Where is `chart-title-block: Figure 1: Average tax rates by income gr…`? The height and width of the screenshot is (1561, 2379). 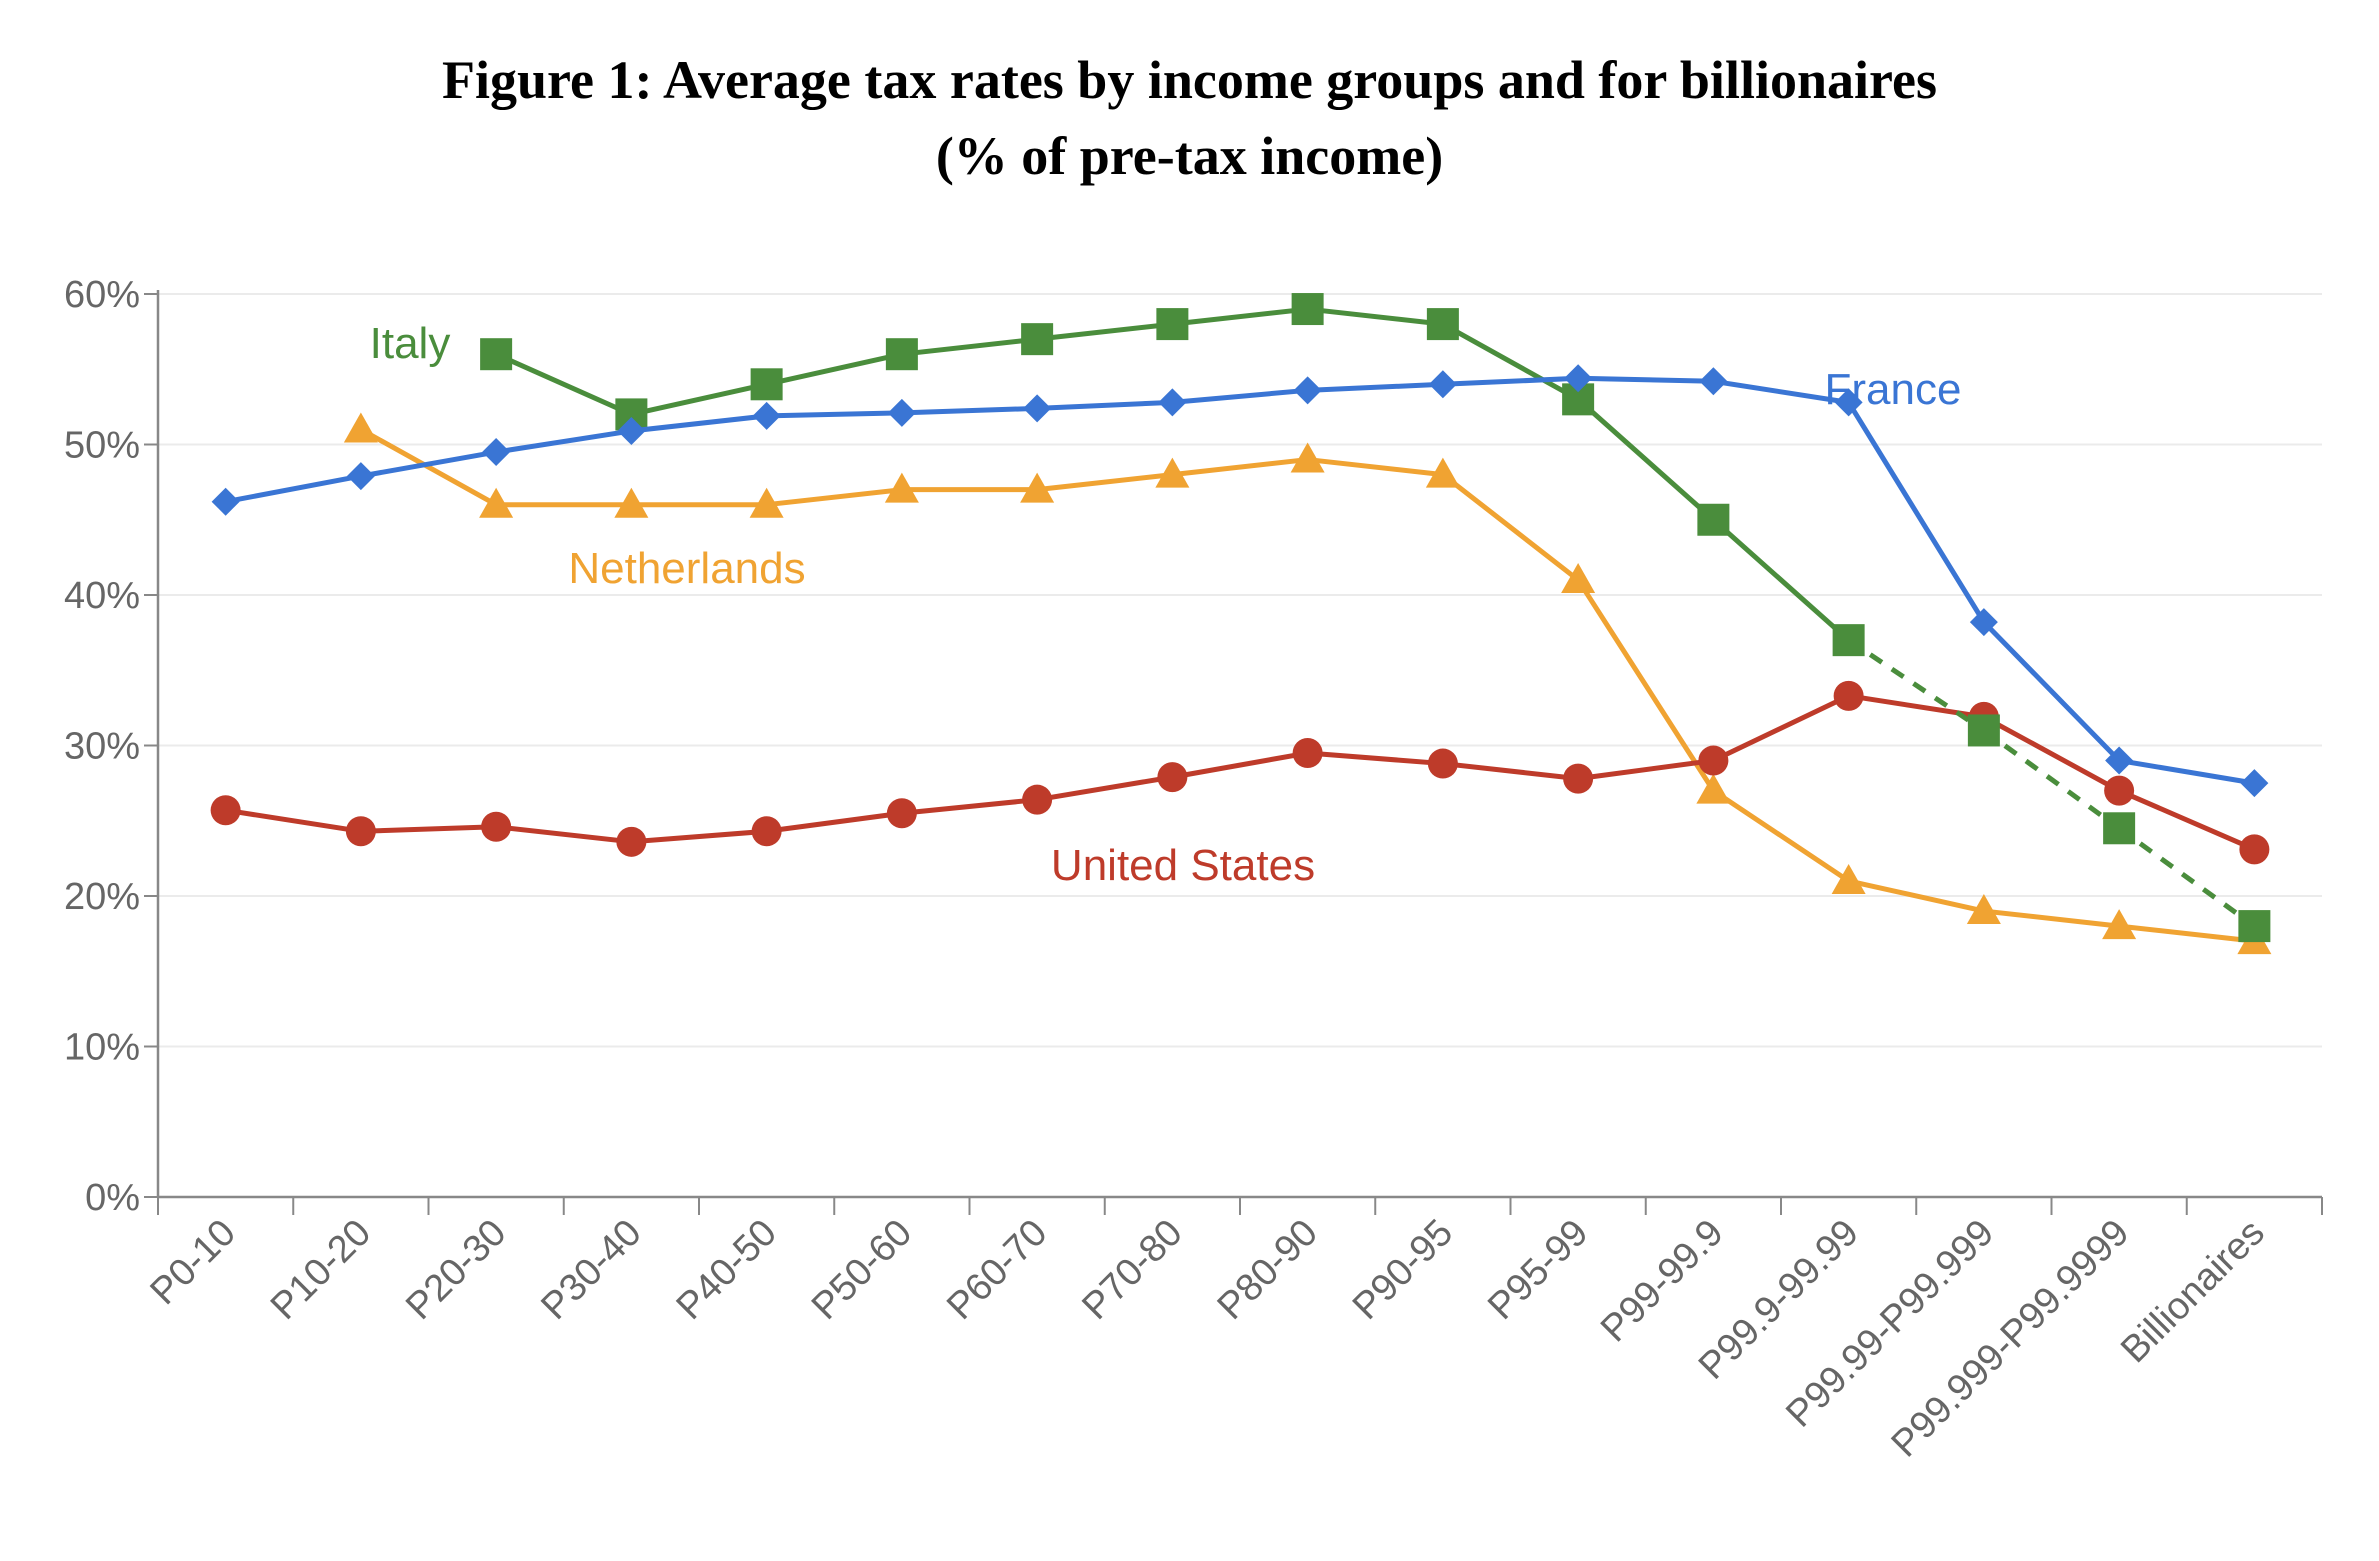 chart-title-block: Figure 1: Average tax rates by income gr… is located at coordinates (1189, 118).